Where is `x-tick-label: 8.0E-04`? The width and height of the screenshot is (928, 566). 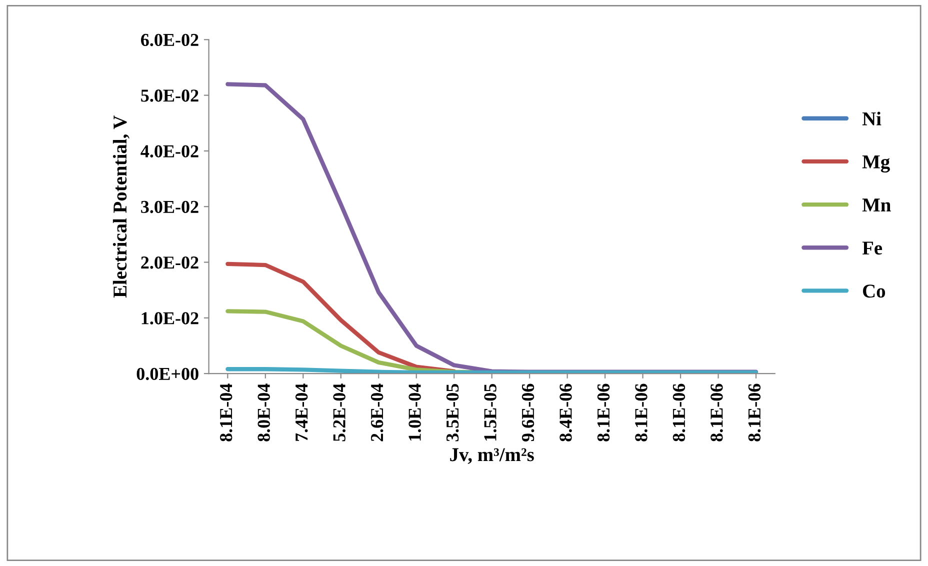
x-tick-label: 8.0E-04 is located at coordinates (264, 413).